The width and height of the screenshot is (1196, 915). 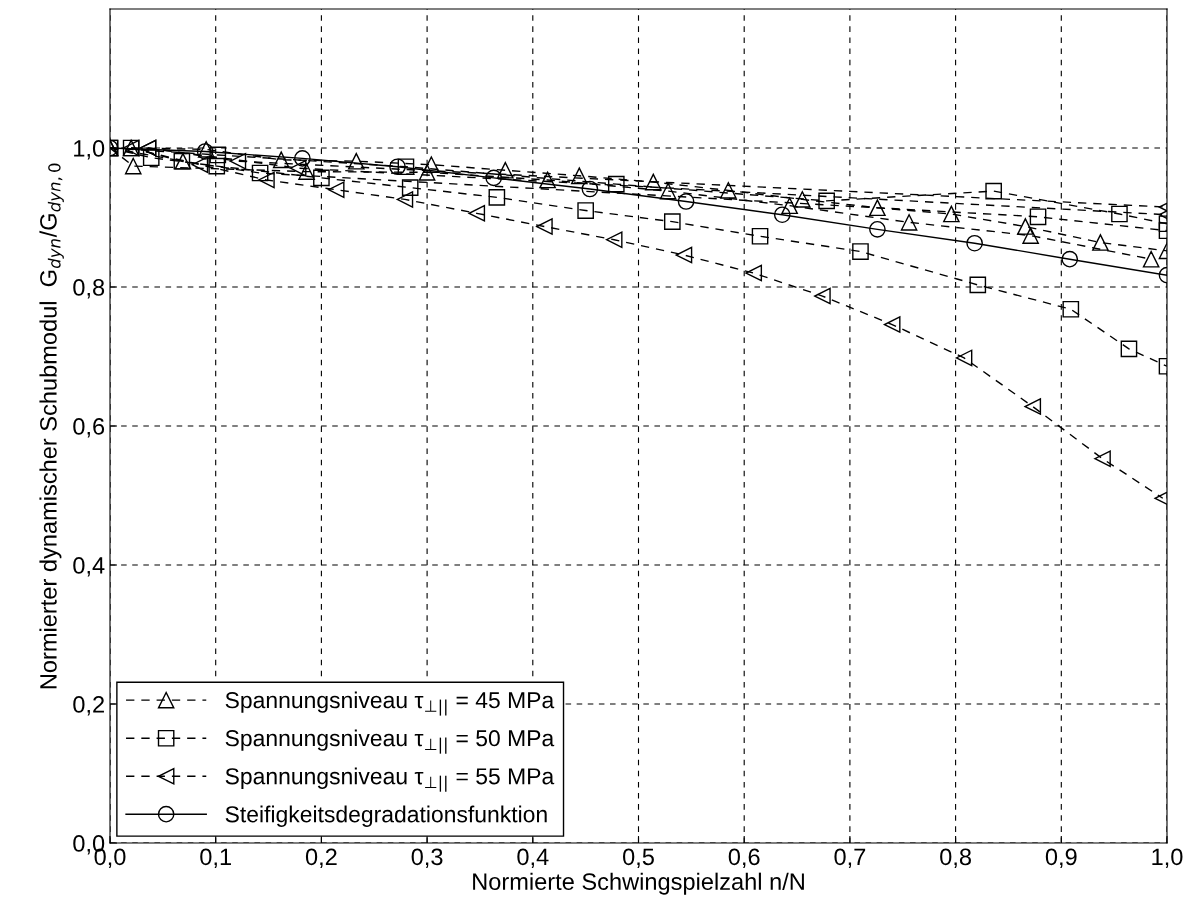 I want to click on legend-label: Spannungsniveau τ$_{⊥||}$ = 55 MPa, so click(x=390, y=779).